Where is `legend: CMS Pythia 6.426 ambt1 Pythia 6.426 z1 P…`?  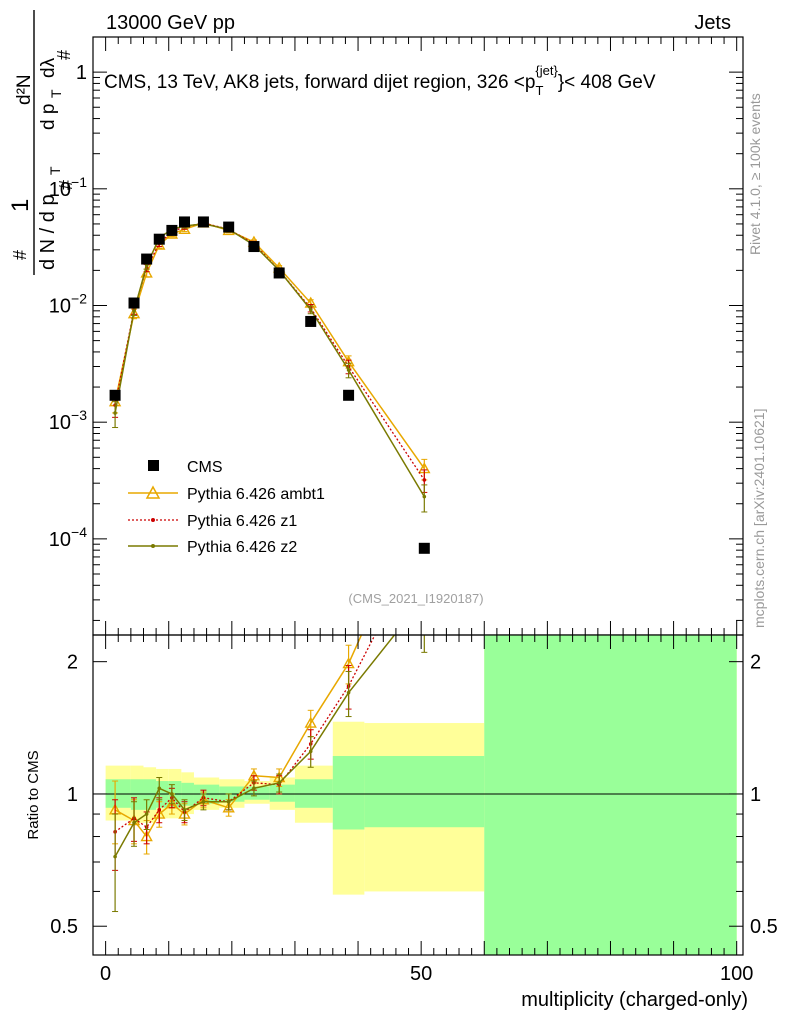
legend: CMS Pythia 6.426 ambt1 Pythia 6.426 z1 P… is located at coordinates (226, 507).